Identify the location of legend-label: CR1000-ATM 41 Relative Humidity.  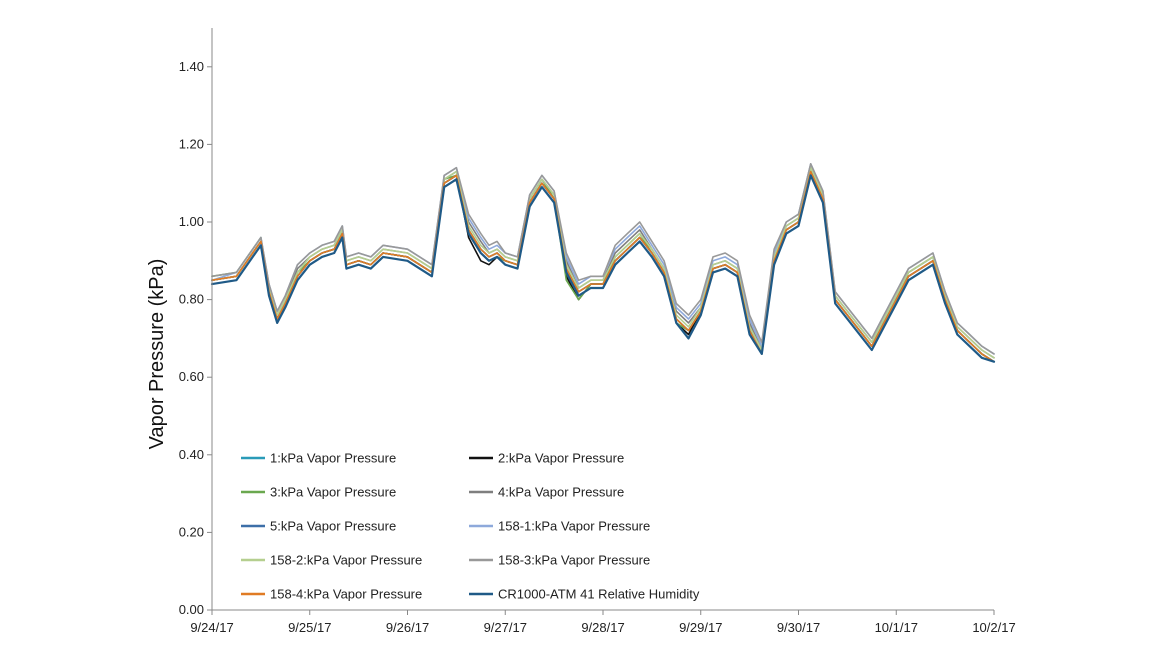
(599, 594).